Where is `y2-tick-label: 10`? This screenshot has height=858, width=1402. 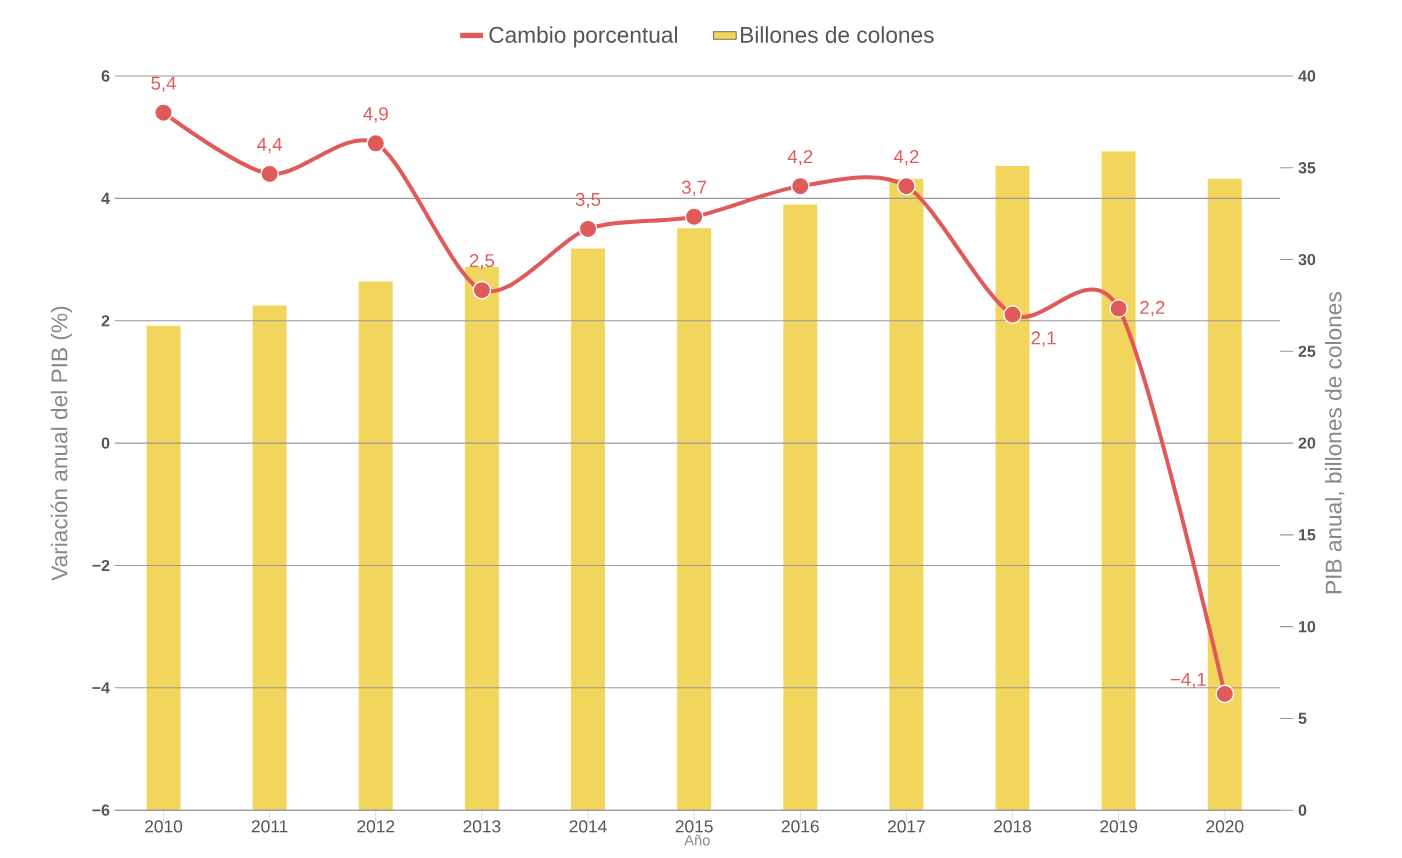
y2-tick-label: 10 is located at coordinates (1307, 626).